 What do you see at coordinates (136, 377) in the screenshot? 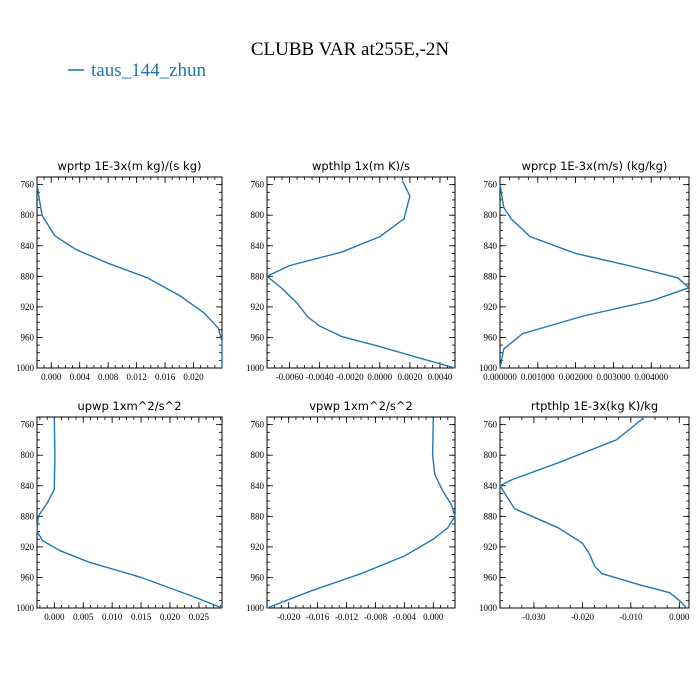
I see `x-tick-label: 0.012` at bounding box center [136, 377].